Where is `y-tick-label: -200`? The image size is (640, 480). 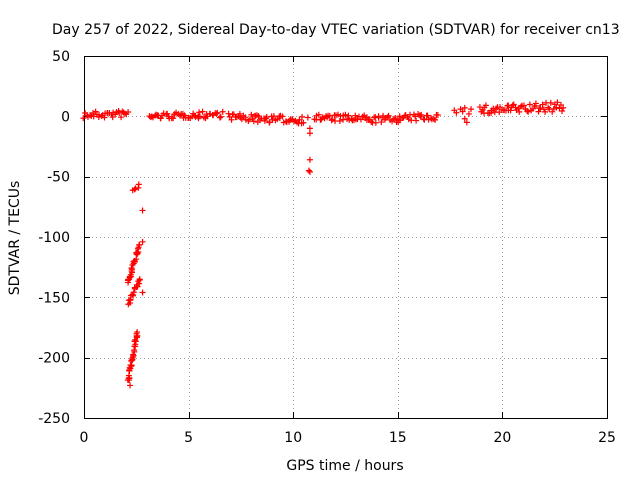 y-tick-label: -200 is located at coordinates (54, 359).